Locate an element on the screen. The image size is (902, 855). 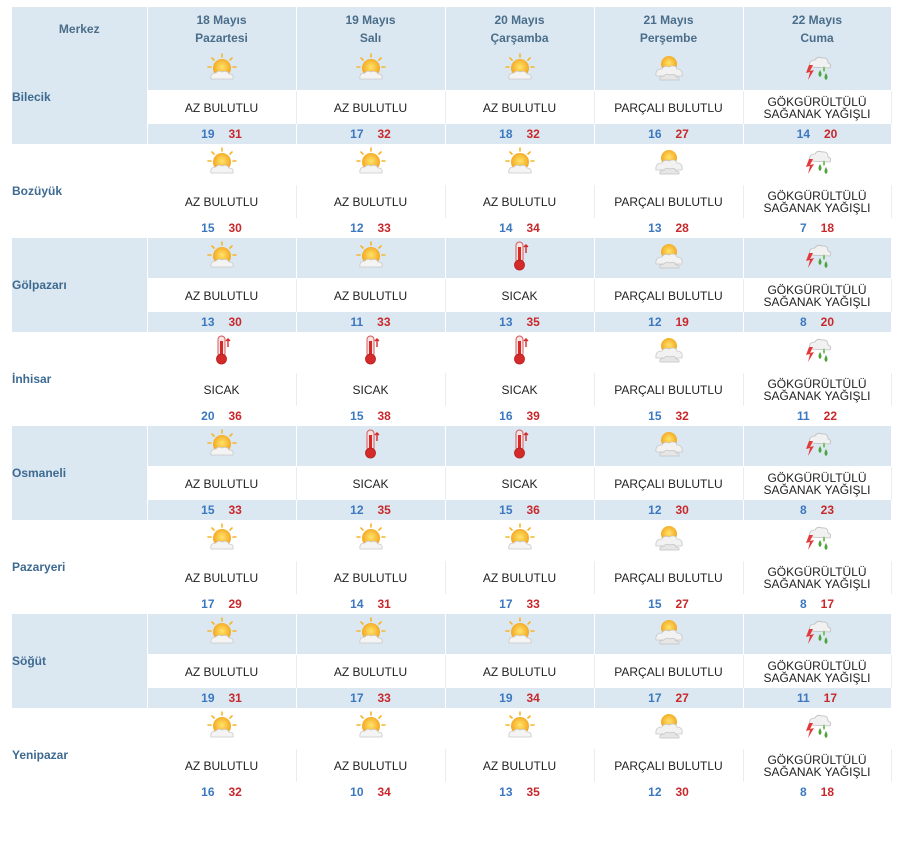
temperature-cell: 11 33 is located at coordinates (371, 322).